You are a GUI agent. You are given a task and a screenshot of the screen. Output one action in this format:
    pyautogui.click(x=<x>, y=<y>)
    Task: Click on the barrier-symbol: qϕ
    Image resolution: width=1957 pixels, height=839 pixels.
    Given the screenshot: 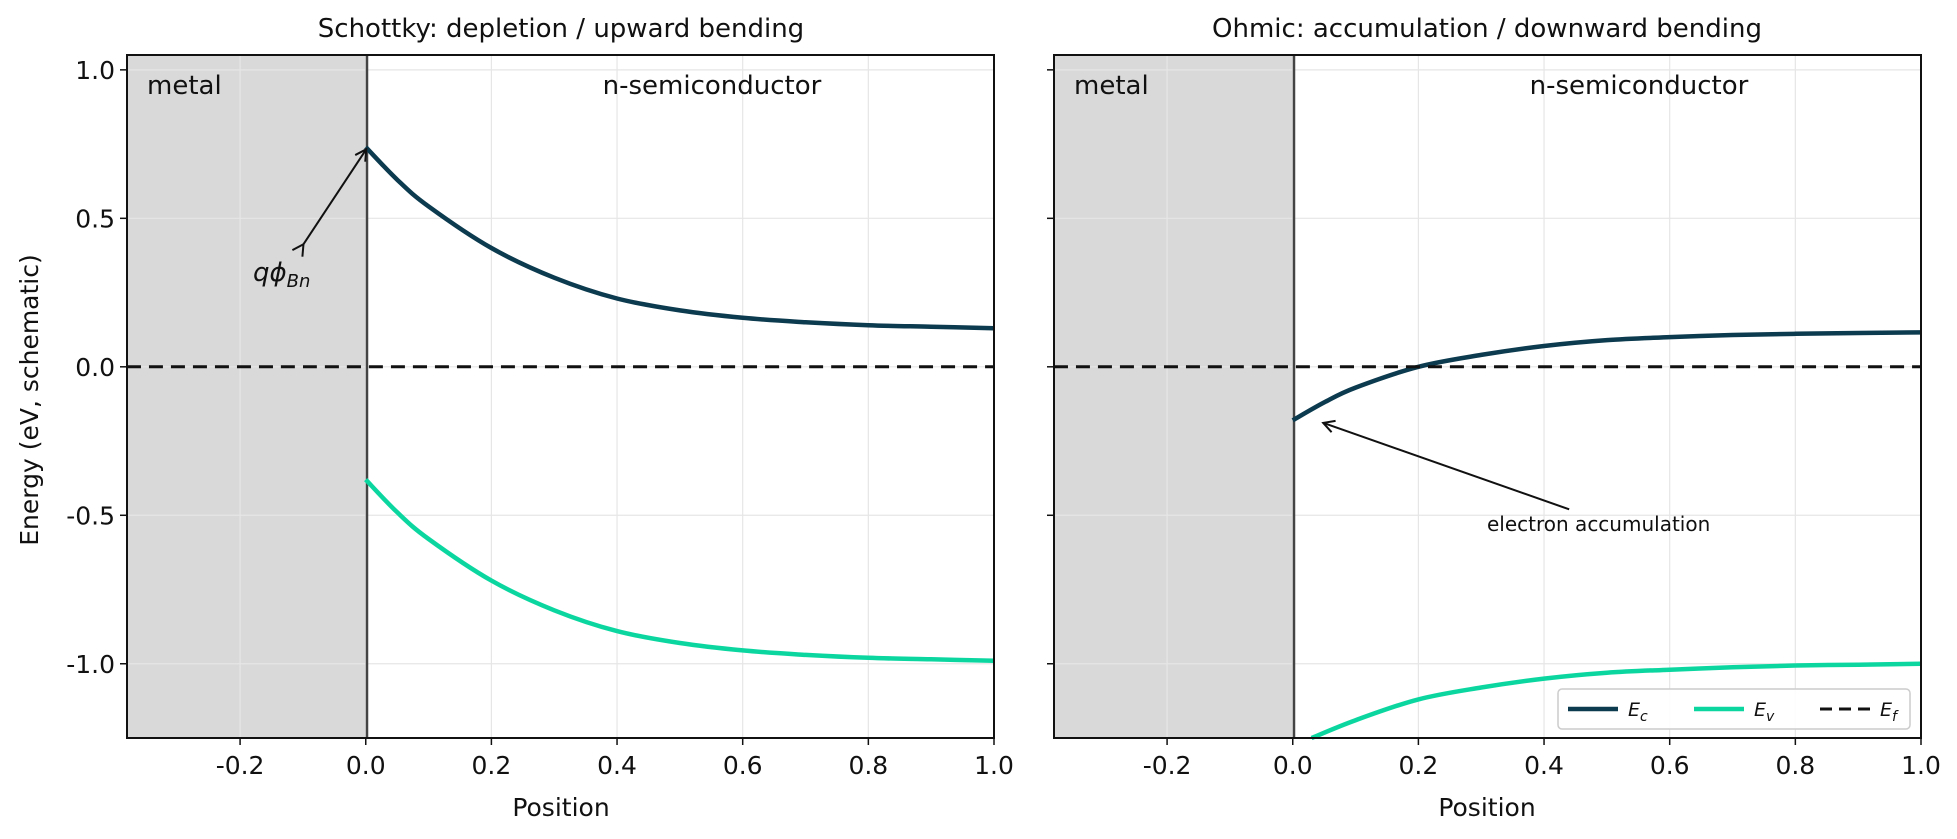 What is the action you would take?
    pyautogui.click(x=270, y=273)
    